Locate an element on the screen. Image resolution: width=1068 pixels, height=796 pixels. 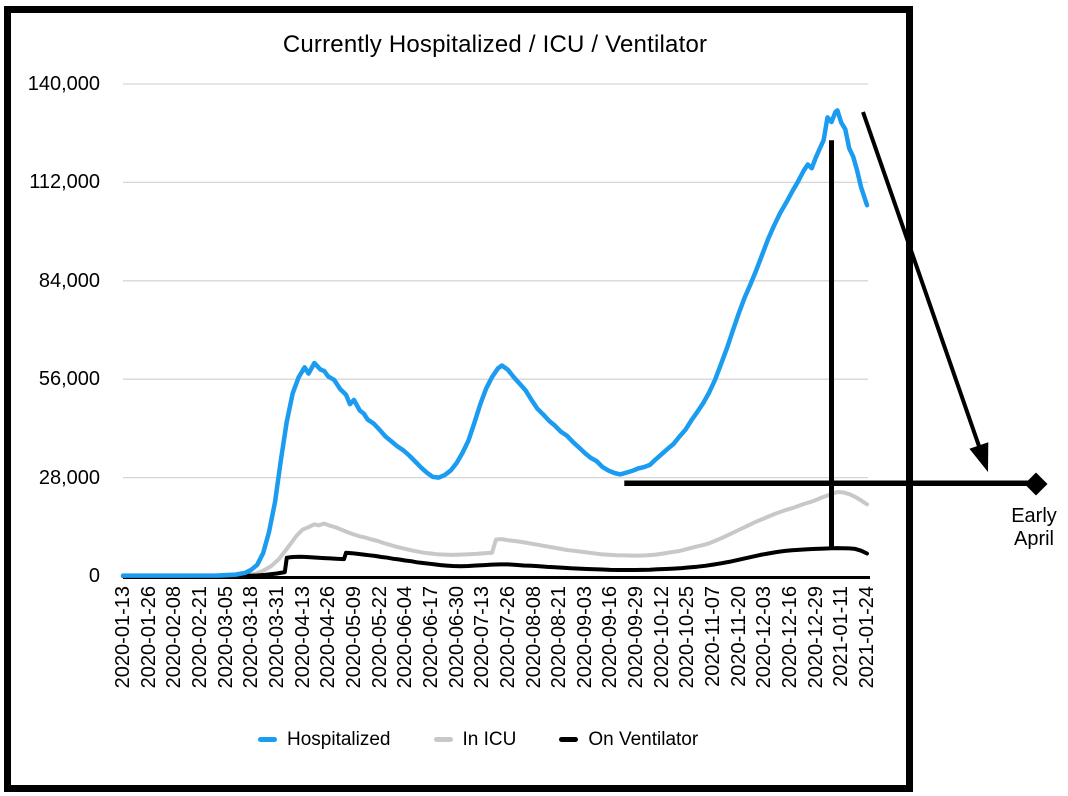
x-axis-label: 2020-09-03 is located at coordinates (584, 637).